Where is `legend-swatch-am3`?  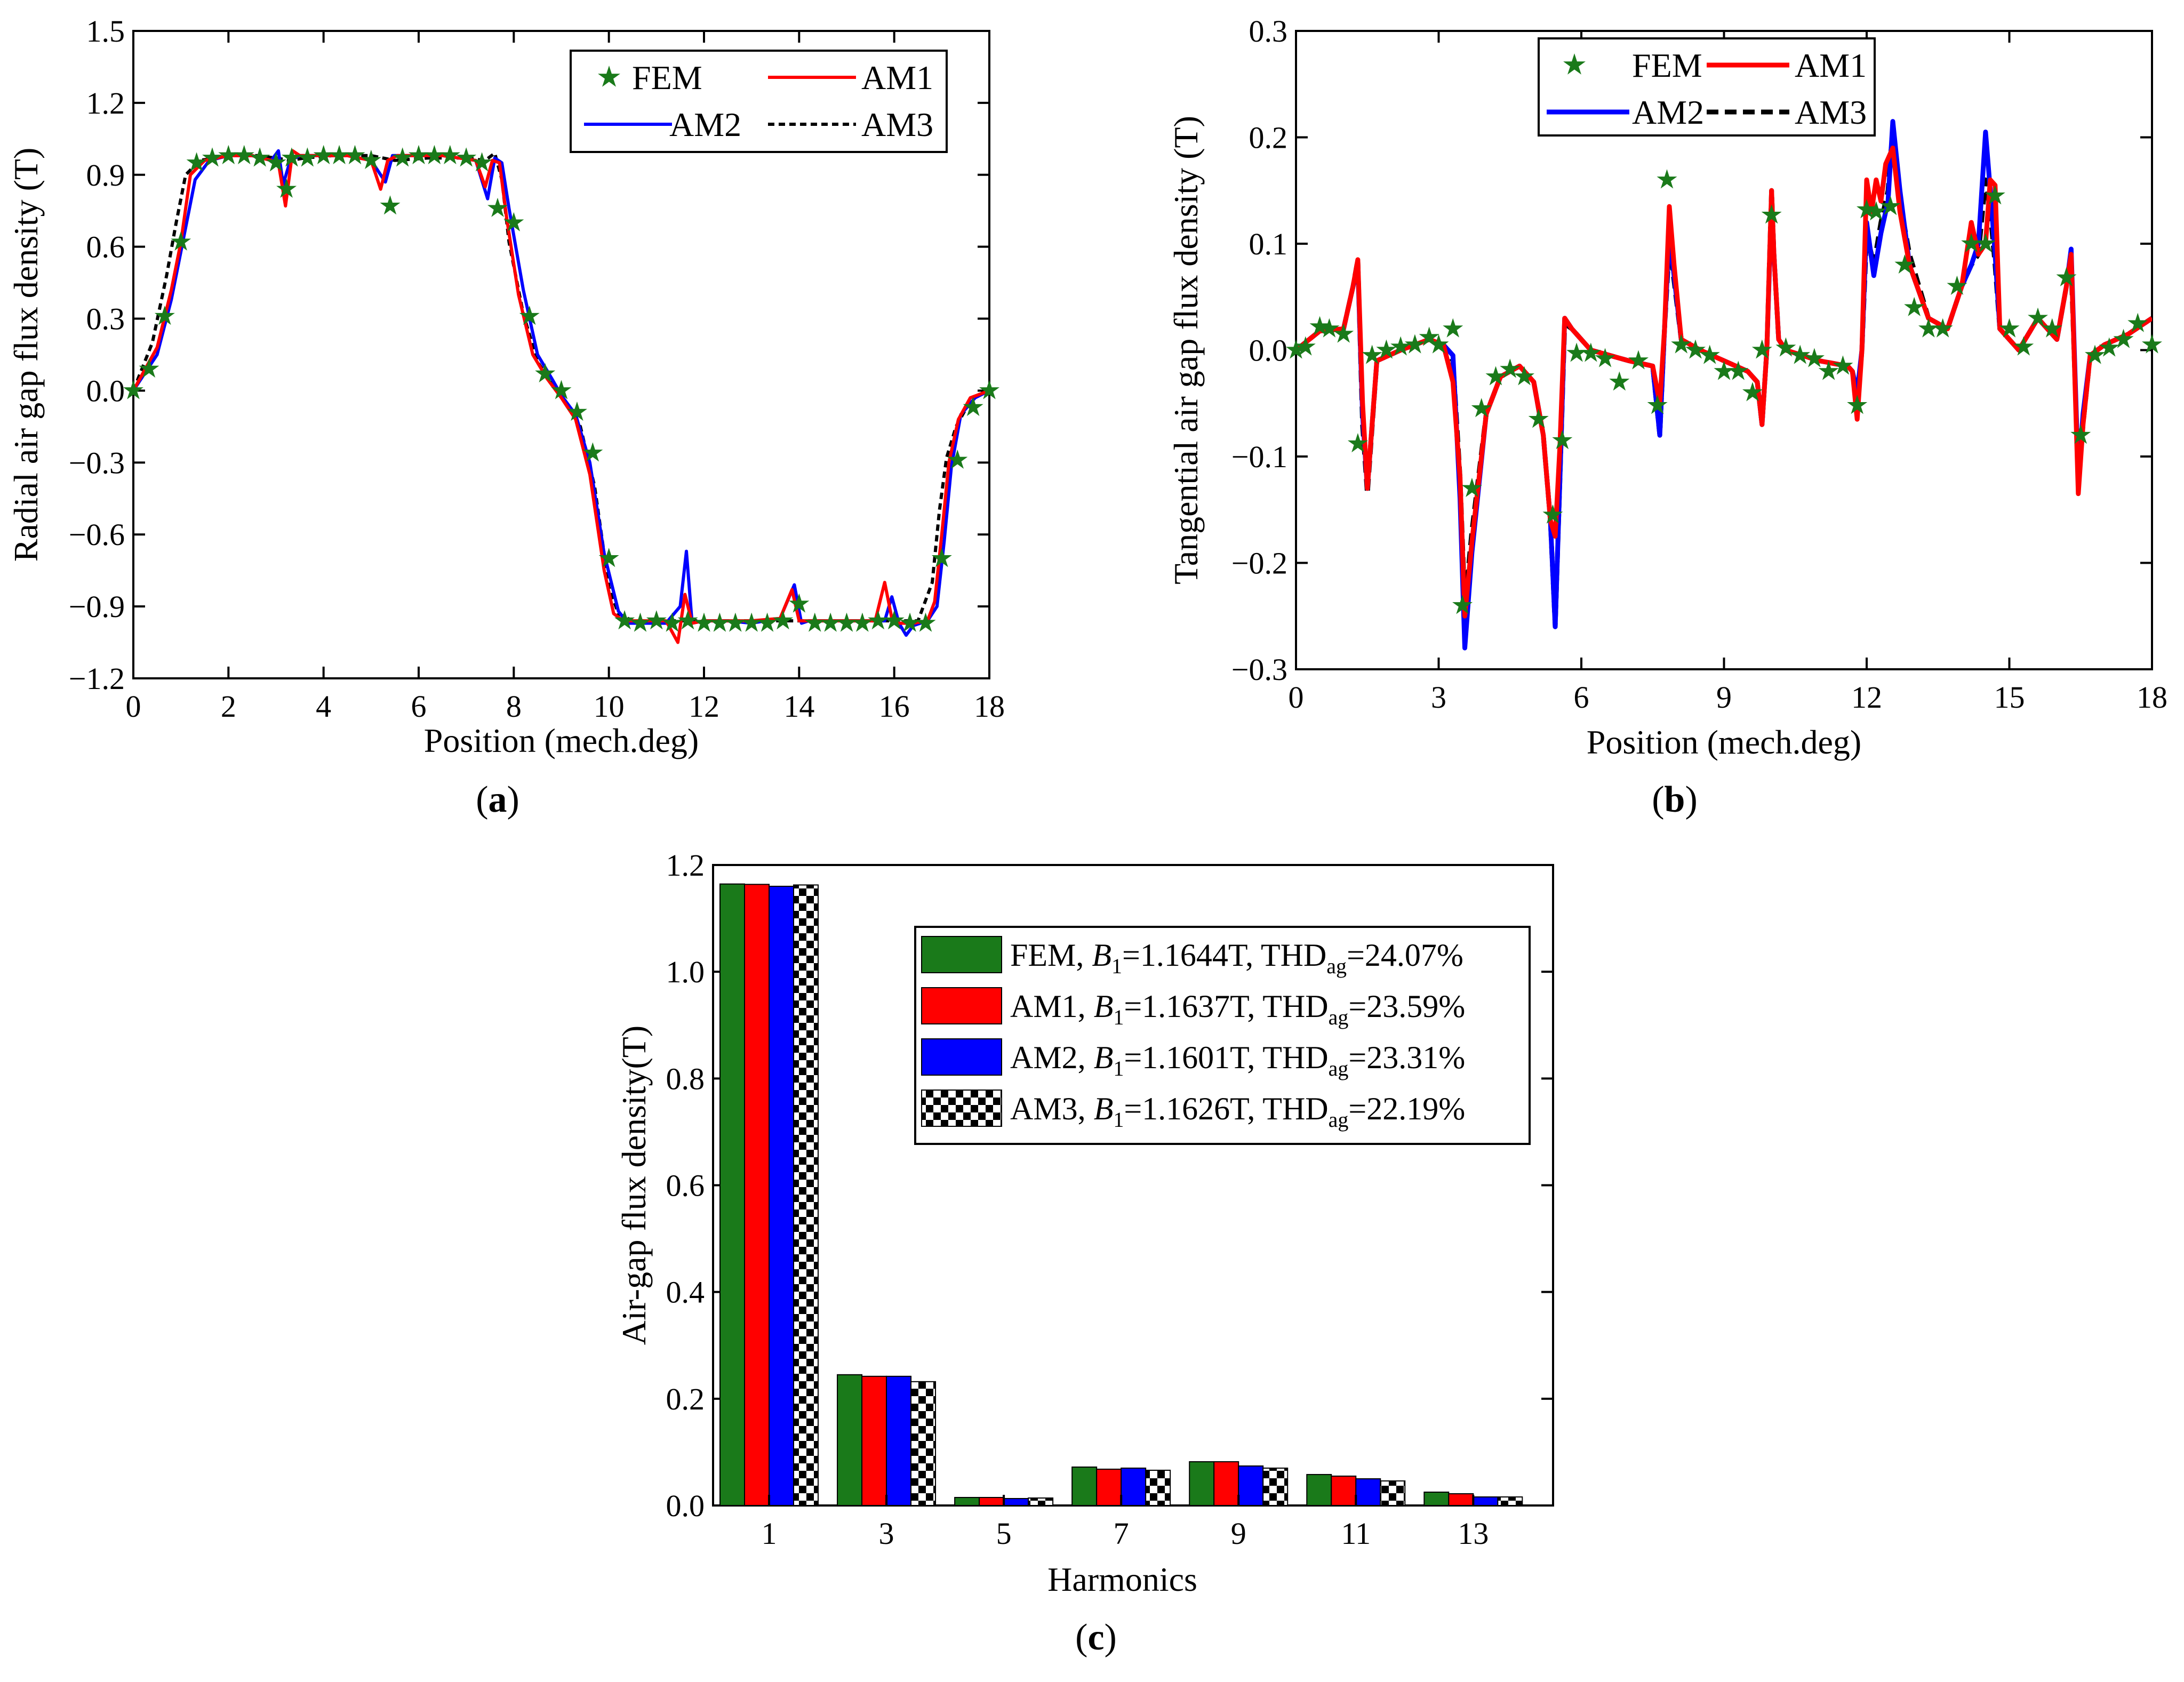
legend-swatch-am3 is located at coordinates (961, 1108).